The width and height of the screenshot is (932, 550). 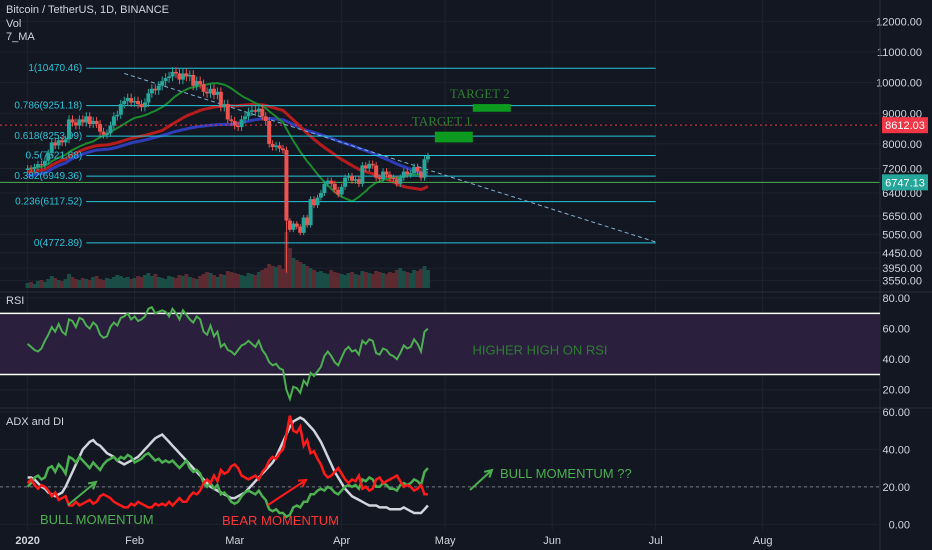 I want to click on bull-momentum-label: BULL MOMENTUM, so click(x=97, y=519).